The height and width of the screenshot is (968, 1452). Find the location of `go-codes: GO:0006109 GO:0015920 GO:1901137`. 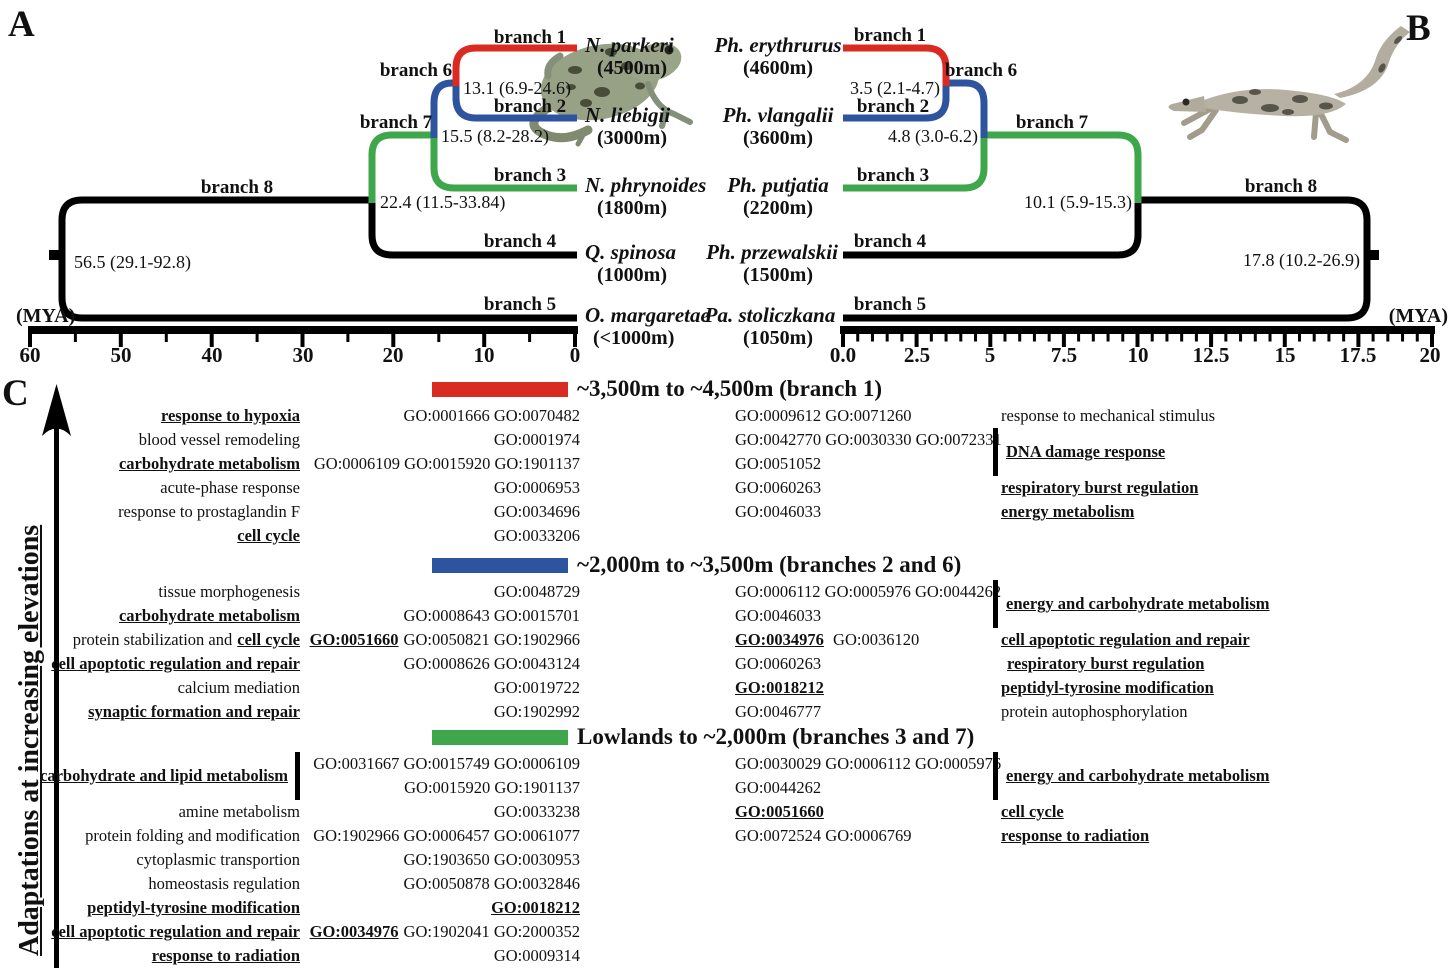

go-codes: GO:0006109 GO:0015920 GO:1901137 is located at coordinates (446, 463).